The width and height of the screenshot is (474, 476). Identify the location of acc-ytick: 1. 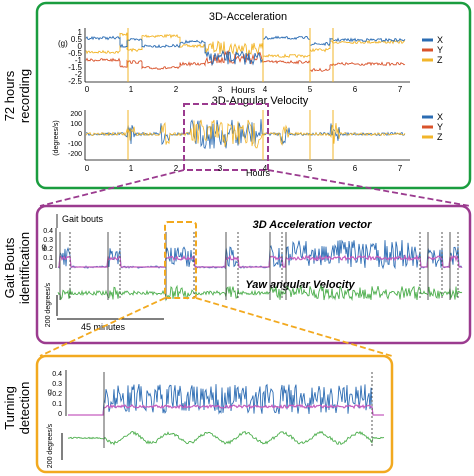
(80, 32).